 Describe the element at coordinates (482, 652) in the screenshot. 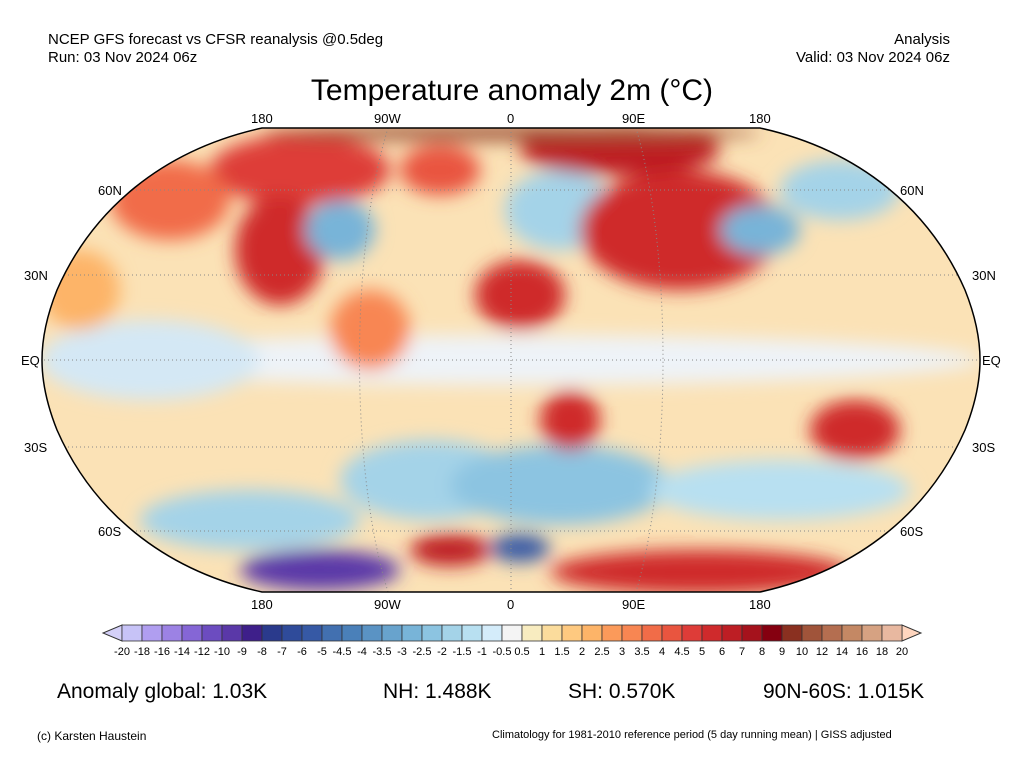

I see `colorbar-tick-label: -1` at that location.